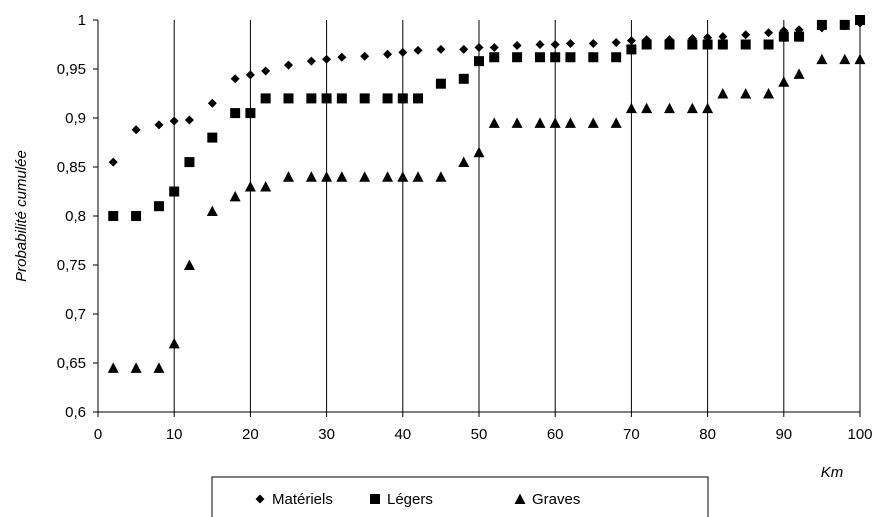  Describe the element at coordinates (859, 434) in the screenshot. I see `x-tick-label: 100` at that location.